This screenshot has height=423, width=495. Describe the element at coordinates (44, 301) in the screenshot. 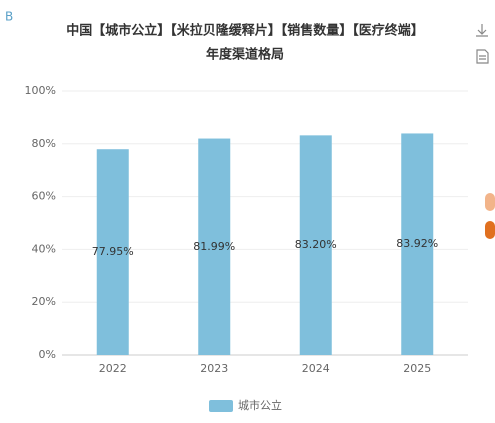

I see `y-tick-label: 20%` at that location.